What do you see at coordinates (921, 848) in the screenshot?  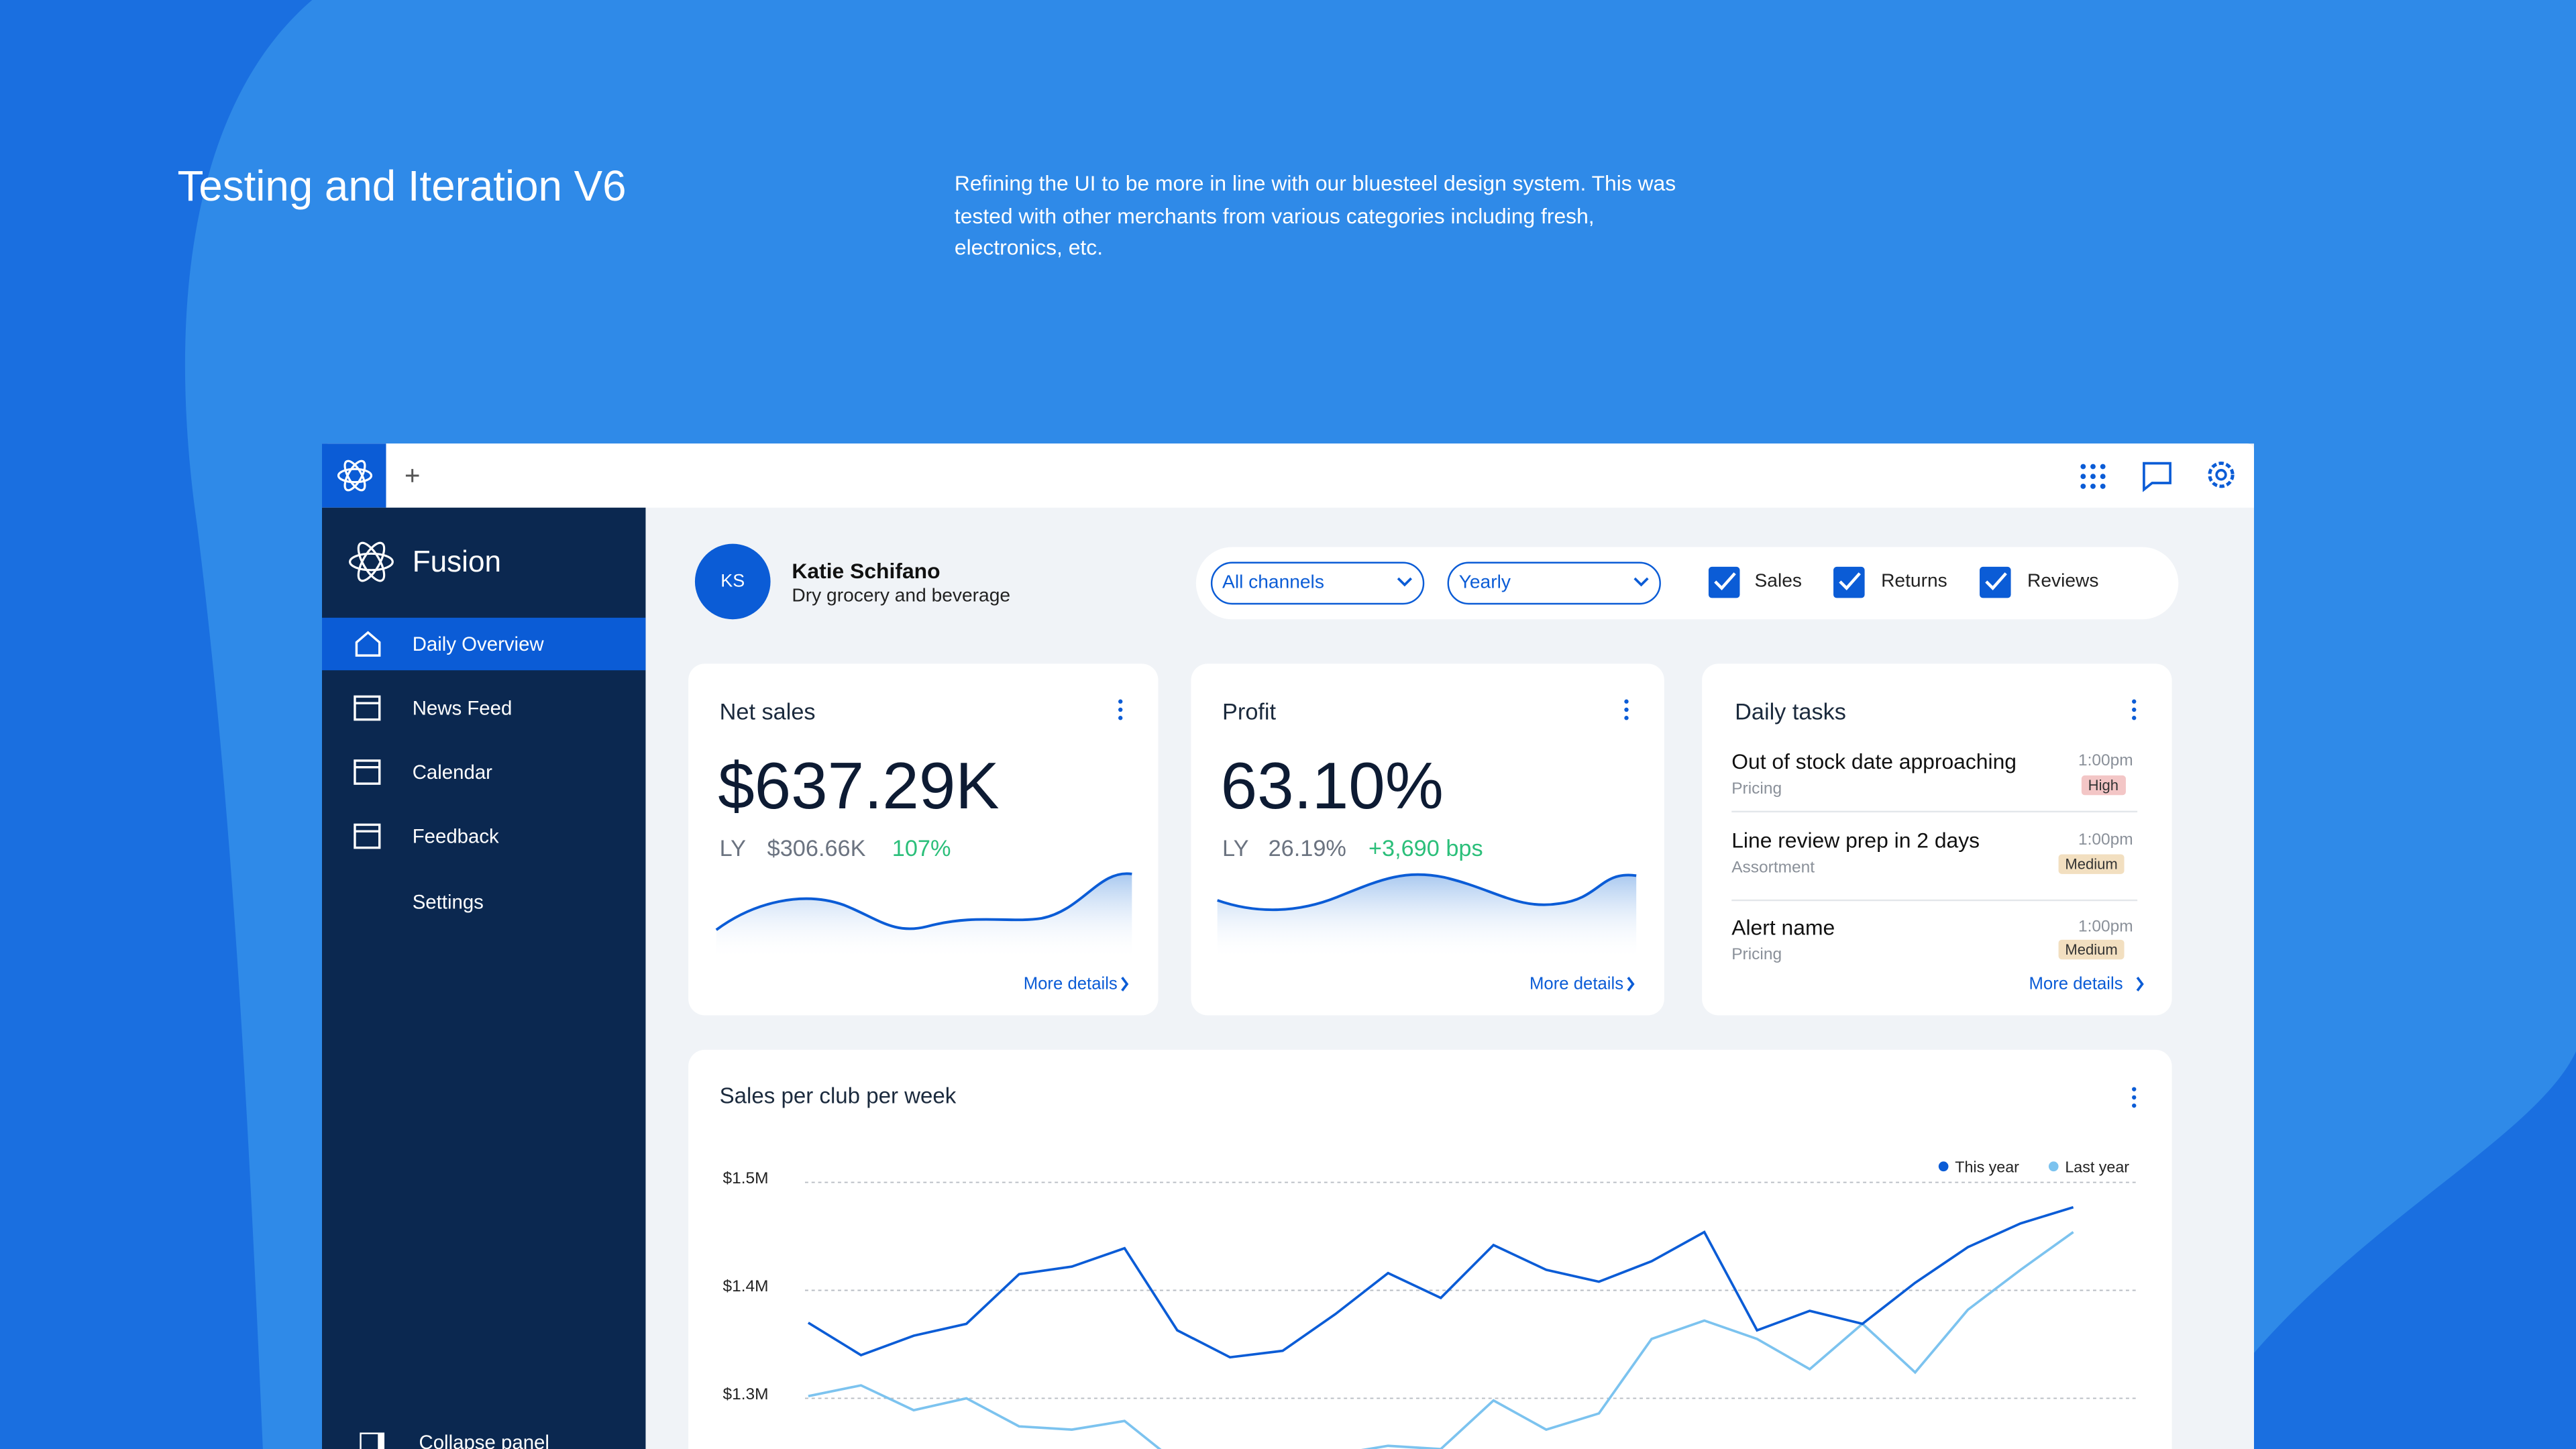 I see `kpi-change: 107%` at bounding box center [921, 848].